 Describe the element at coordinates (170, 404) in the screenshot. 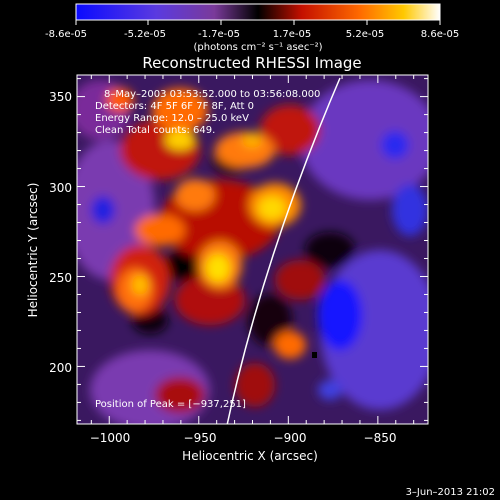

I see `annotation-peak-position: Position of Peak = [−937,251]` at that location.